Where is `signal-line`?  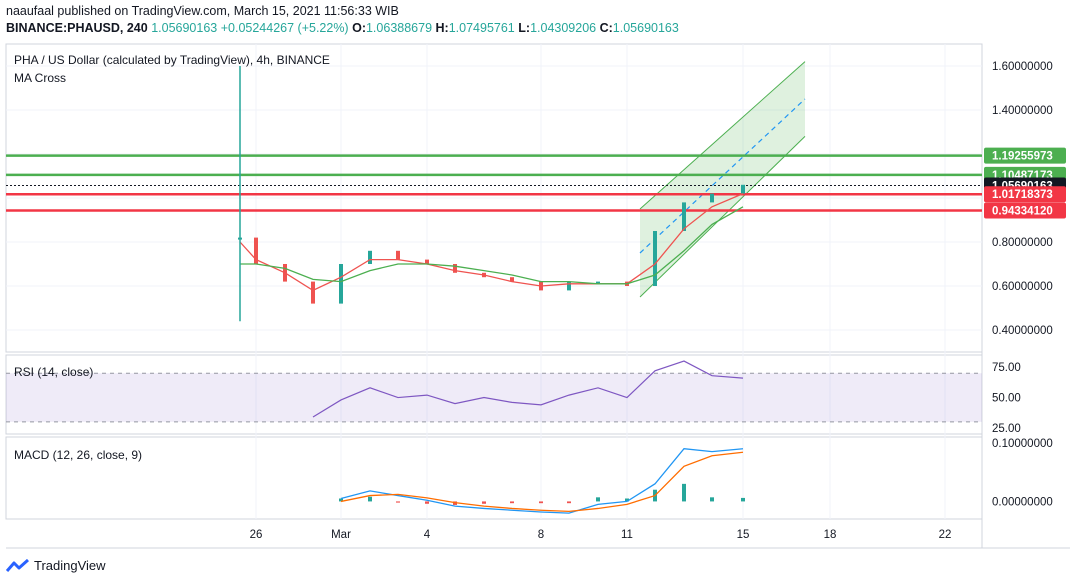 signal-line is located at coordinates (542, 482).